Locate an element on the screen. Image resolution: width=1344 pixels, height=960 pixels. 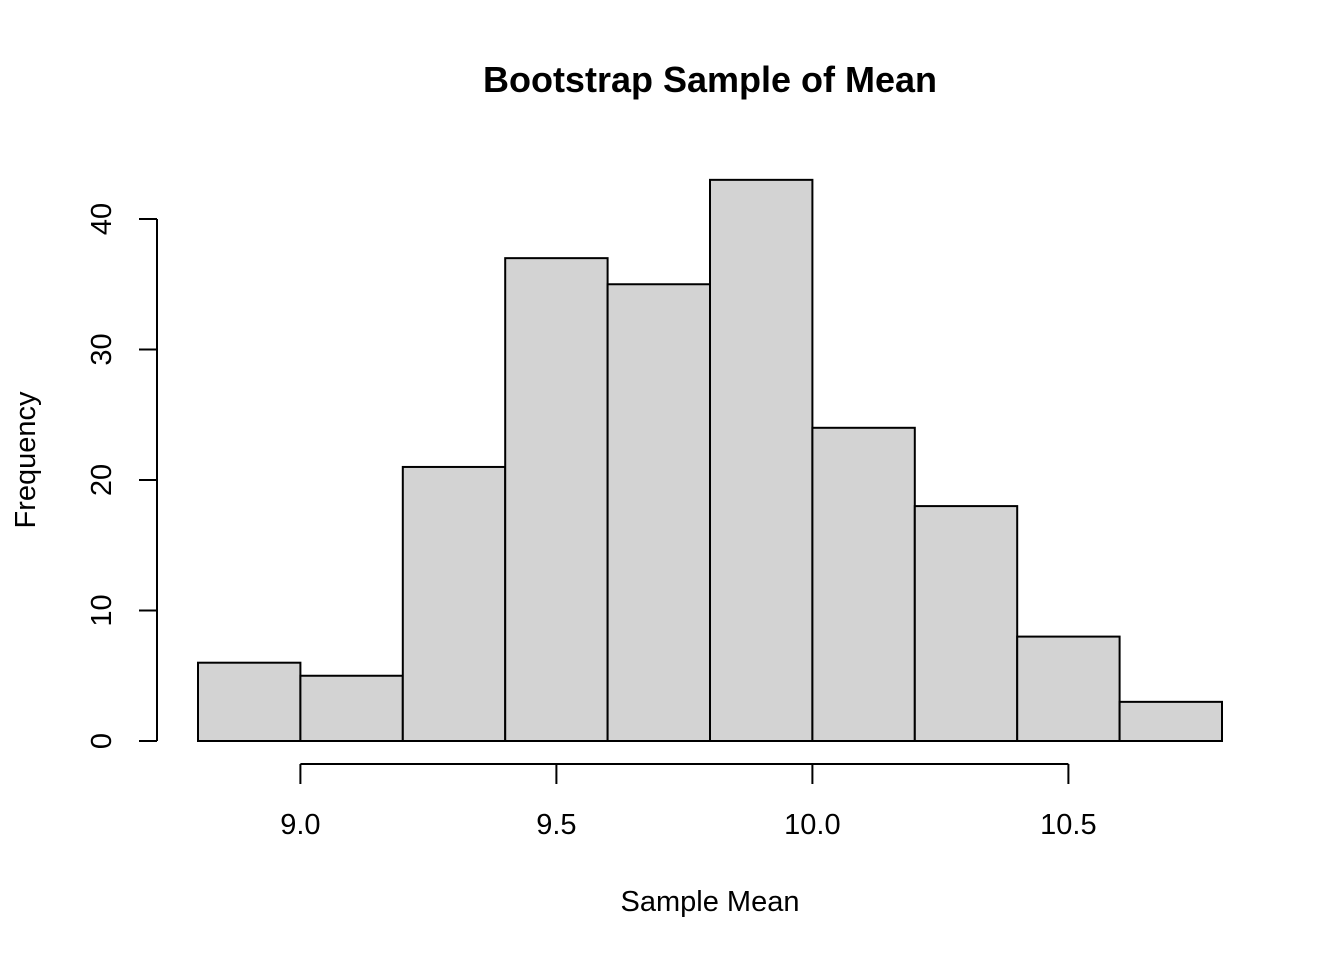
x-tick-label-1: 9.0 is located at coordinates (300, 825).